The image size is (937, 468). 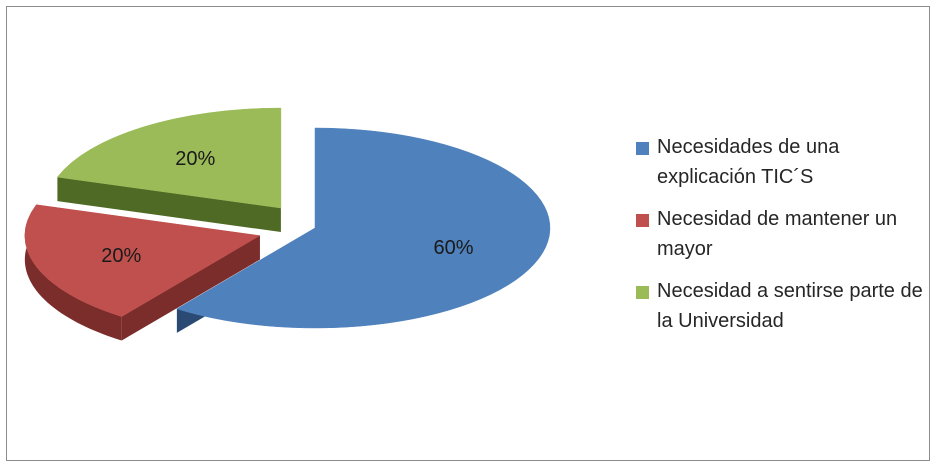 I want to click on legend-item-mantener-mayor: Necesidad de mantener un mayor, so click(x=781, y=234).